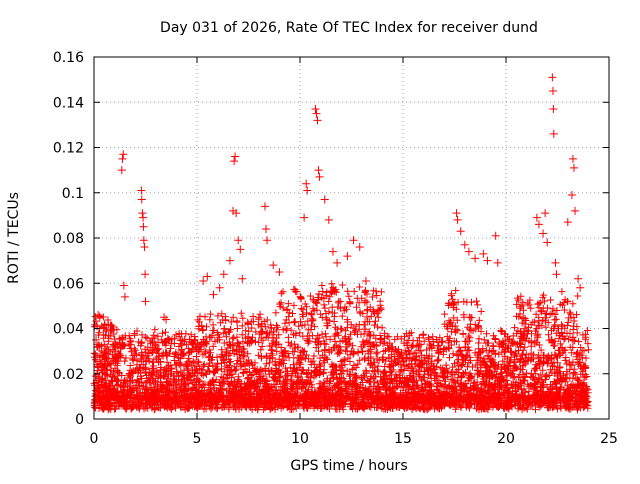 The width and height of the screenshot is (640, 484). I want to click on x-tick-label: 5, so click(197, 439).